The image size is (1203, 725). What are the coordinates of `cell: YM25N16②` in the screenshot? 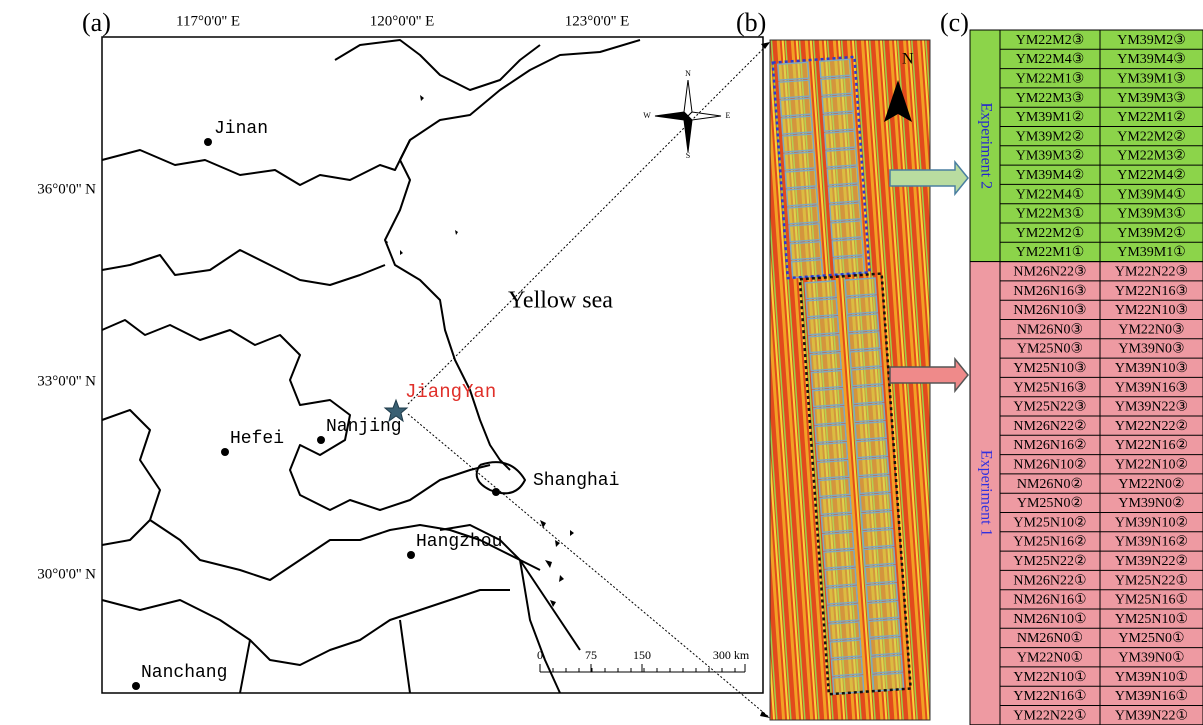 It's located at (1049, 542).